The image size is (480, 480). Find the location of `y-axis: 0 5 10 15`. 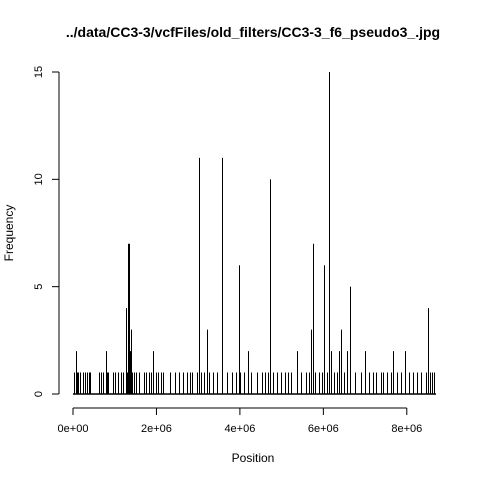

y-axis: 0 5 10 15 is located at coordinates (46, 231).